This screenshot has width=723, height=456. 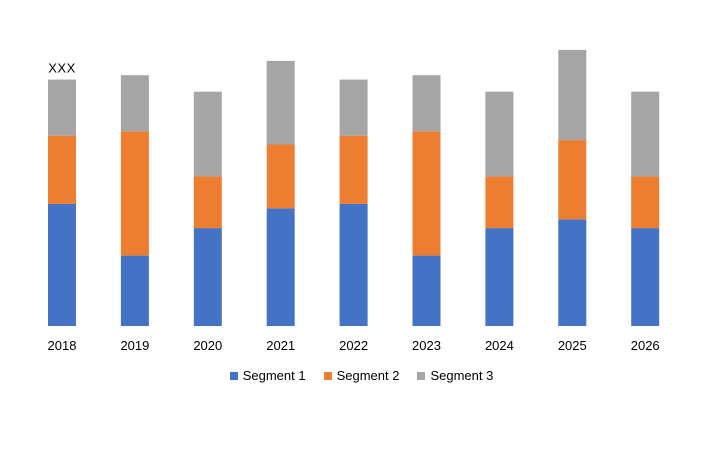 I want to click on x-tick-label-2020: 2020, so click(x=207, y=345).